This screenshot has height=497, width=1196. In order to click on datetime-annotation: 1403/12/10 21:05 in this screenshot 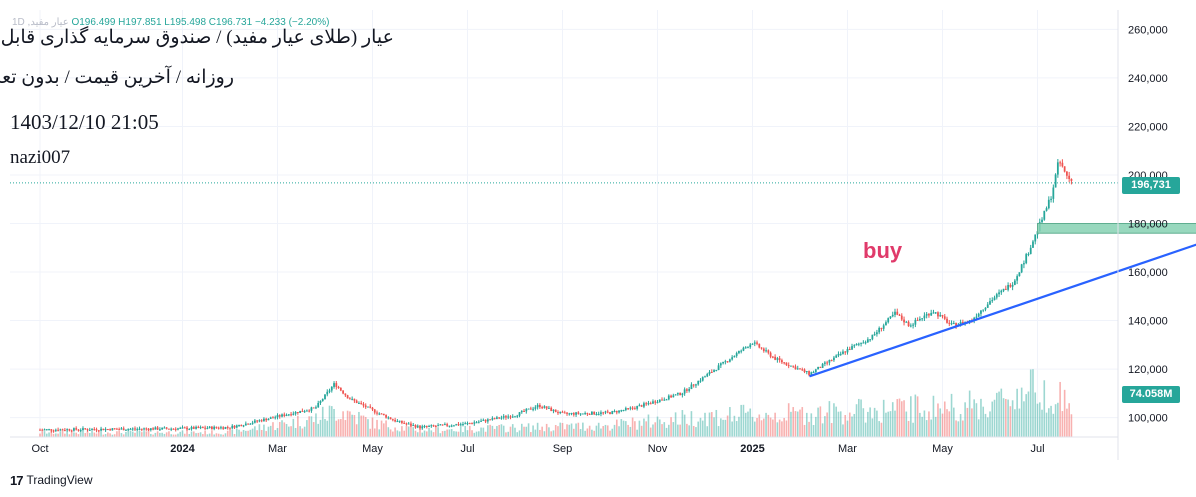, I will do `click(84, 122)`.